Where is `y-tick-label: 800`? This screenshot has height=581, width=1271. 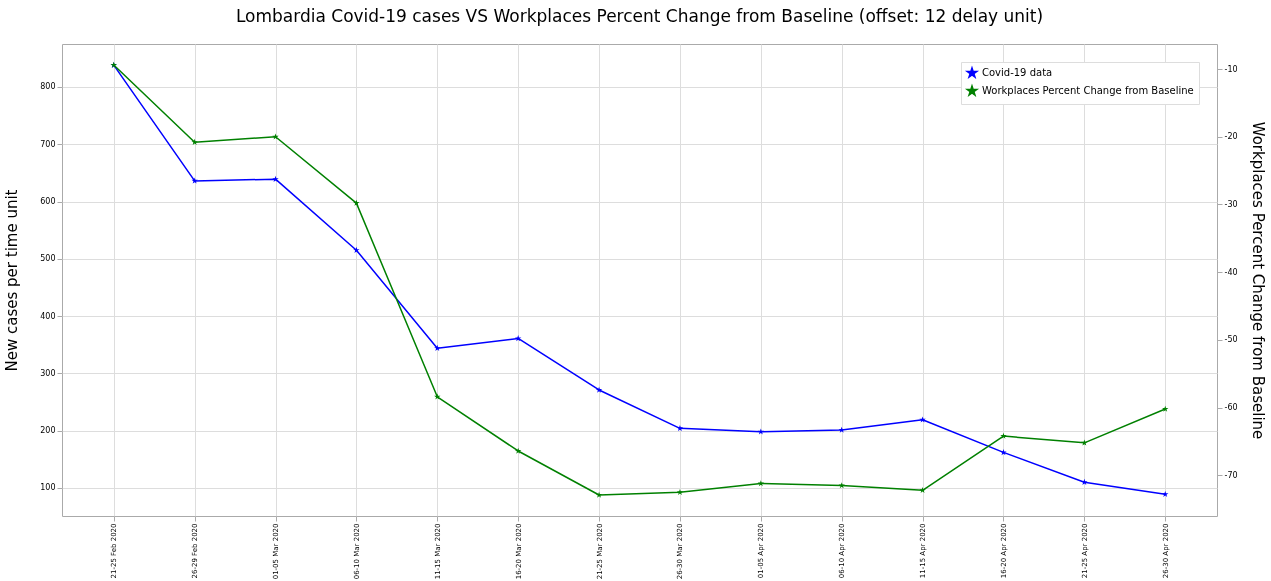 y-tick-label: 800 is located at coordinates (48, 87).